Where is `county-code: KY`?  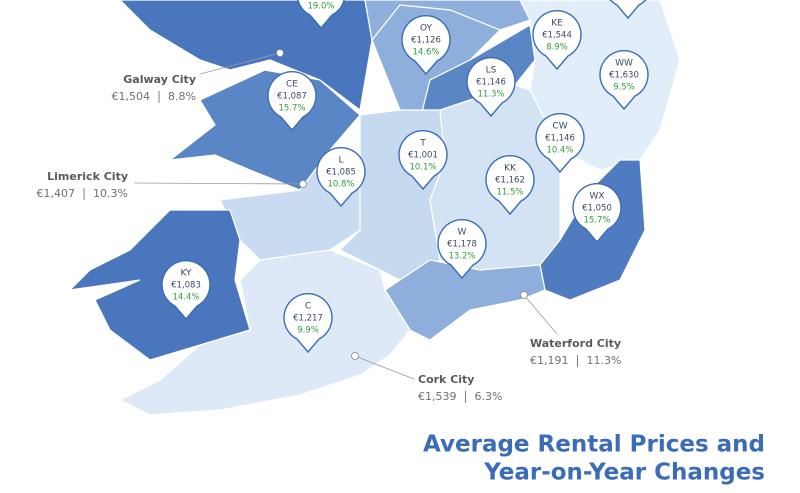 county-code: KY is located at coordinates (186, 274).